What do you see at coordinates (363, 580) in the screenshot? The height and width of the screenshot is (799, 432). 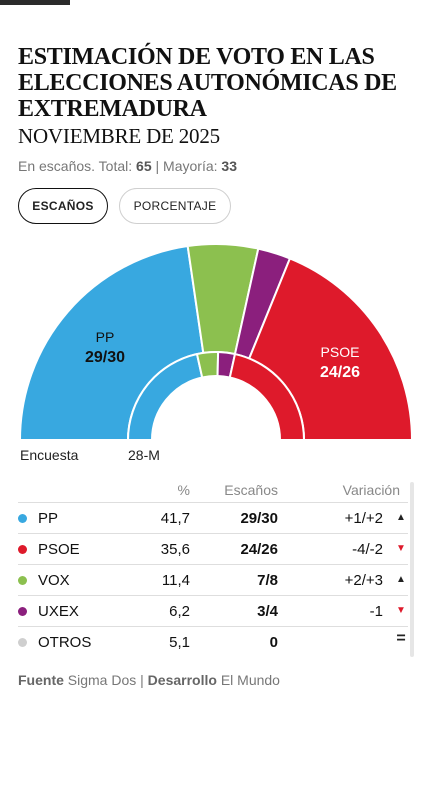 I see `party-variation: +2/+3` at bounding box center [363, 580].